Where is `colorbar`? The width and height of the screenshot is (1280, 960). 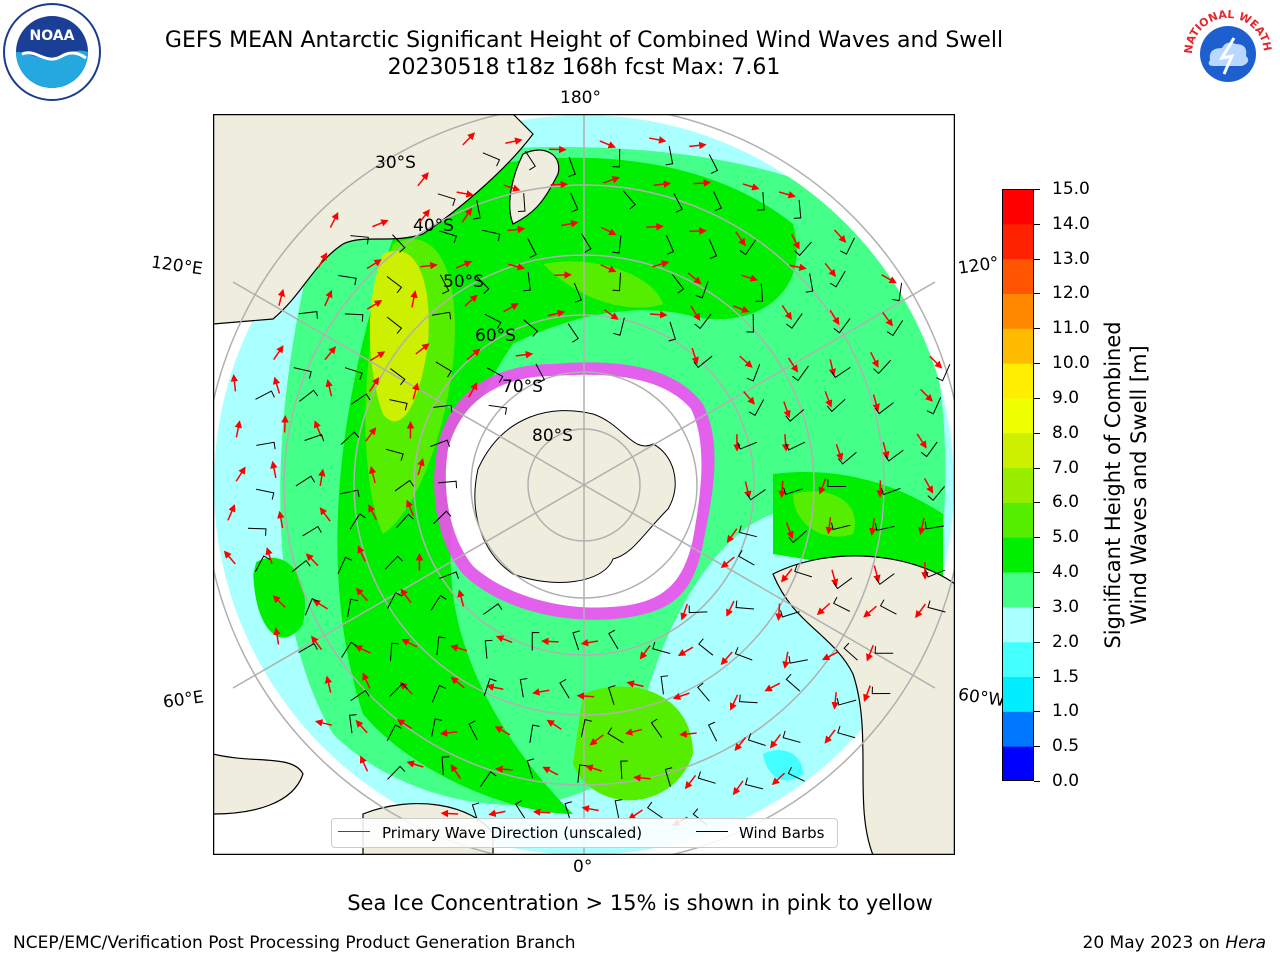 colorbar is located at coordinates (1018, 485).